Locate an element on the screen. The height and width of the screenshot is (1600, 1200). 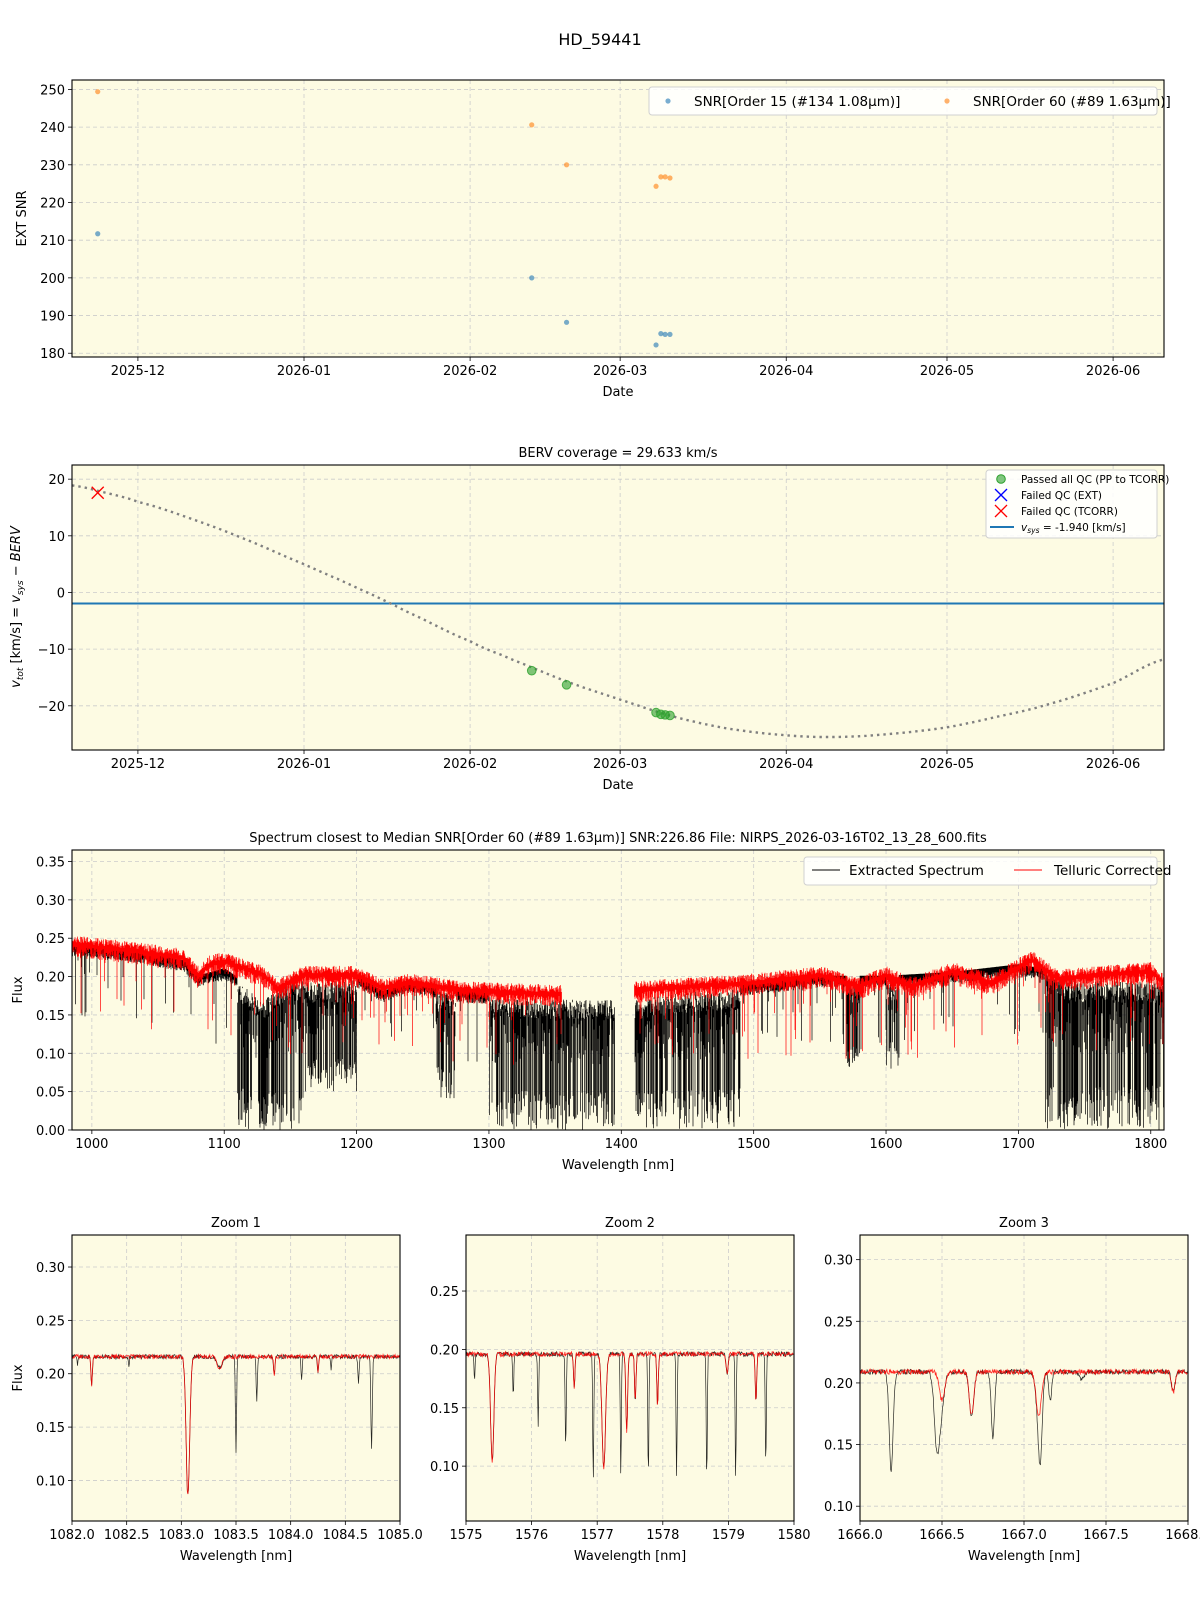
legend-label: Failed QC (EXT) is located at coordinates (1061, 496).